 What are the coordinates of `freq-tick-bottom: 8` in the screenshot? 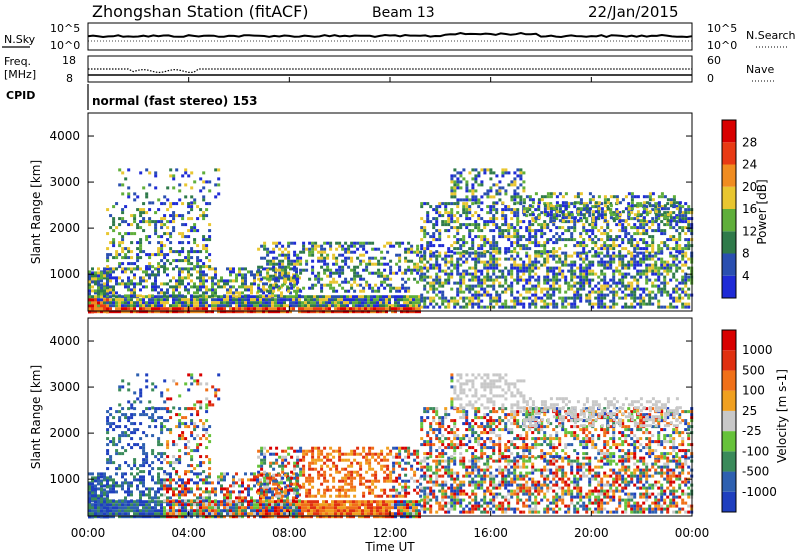 It's located at (69, 78).